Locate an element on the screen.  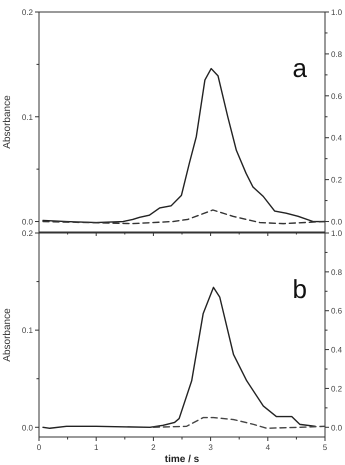
line-series is located at coordinates (239, 422).